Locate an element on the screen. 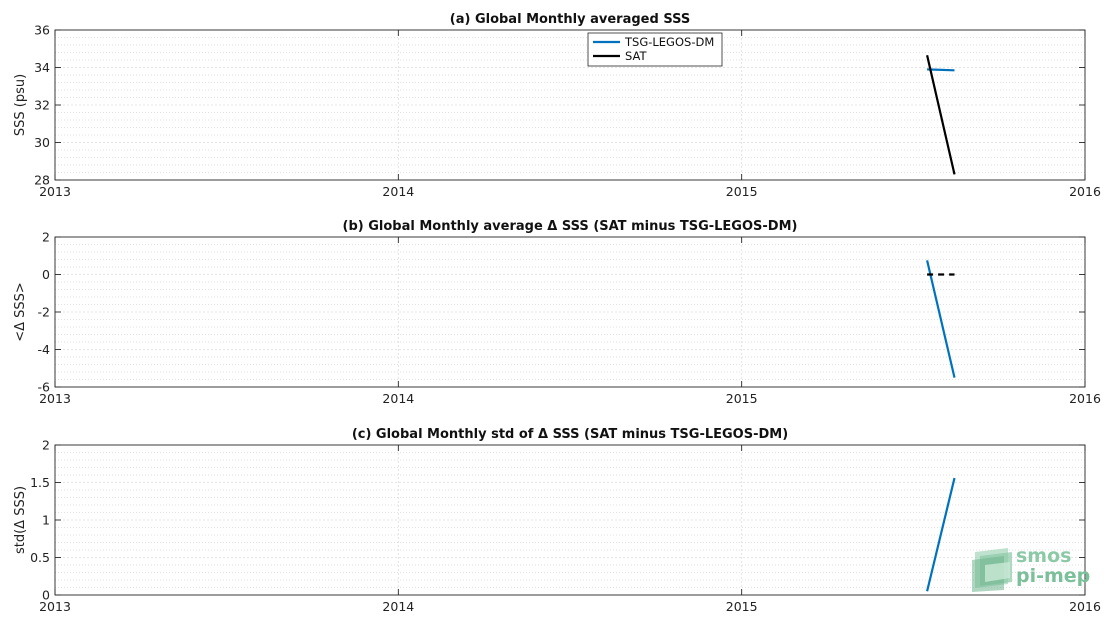 This screenshot has height=617, width=1106. logo-glyph-icon is located at coordinates (992, 570).